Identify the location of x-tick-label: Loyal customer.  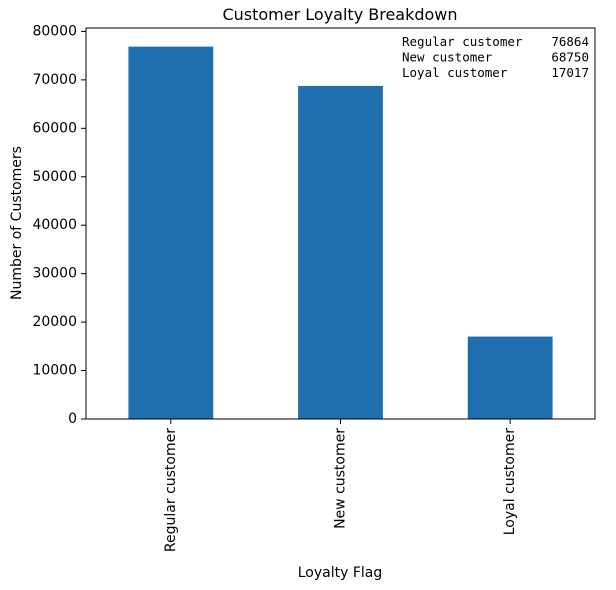
(510, 481).